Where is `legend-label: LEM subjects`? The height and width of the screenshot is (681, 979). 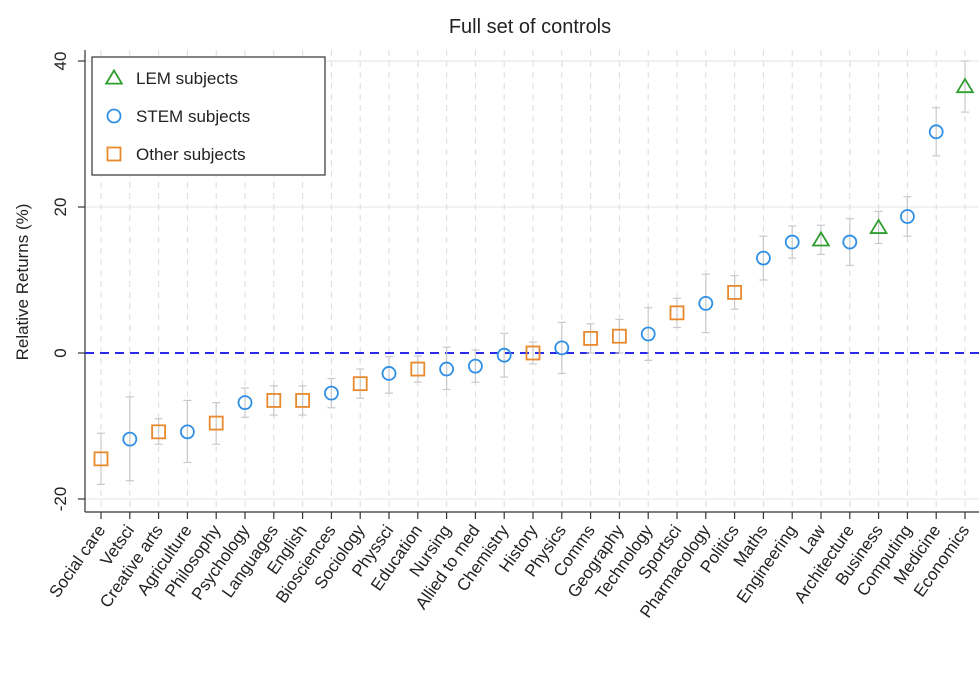 legend-label: LEM subjects is located at coordinates (187, 78).